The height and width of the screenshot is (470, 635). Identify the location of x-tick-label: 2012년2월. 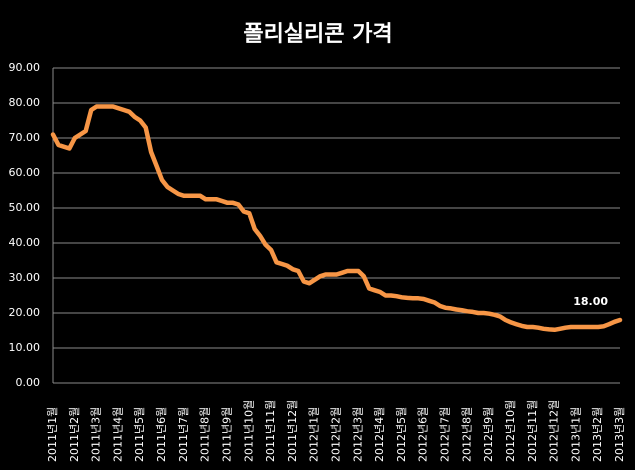
(336, 434).